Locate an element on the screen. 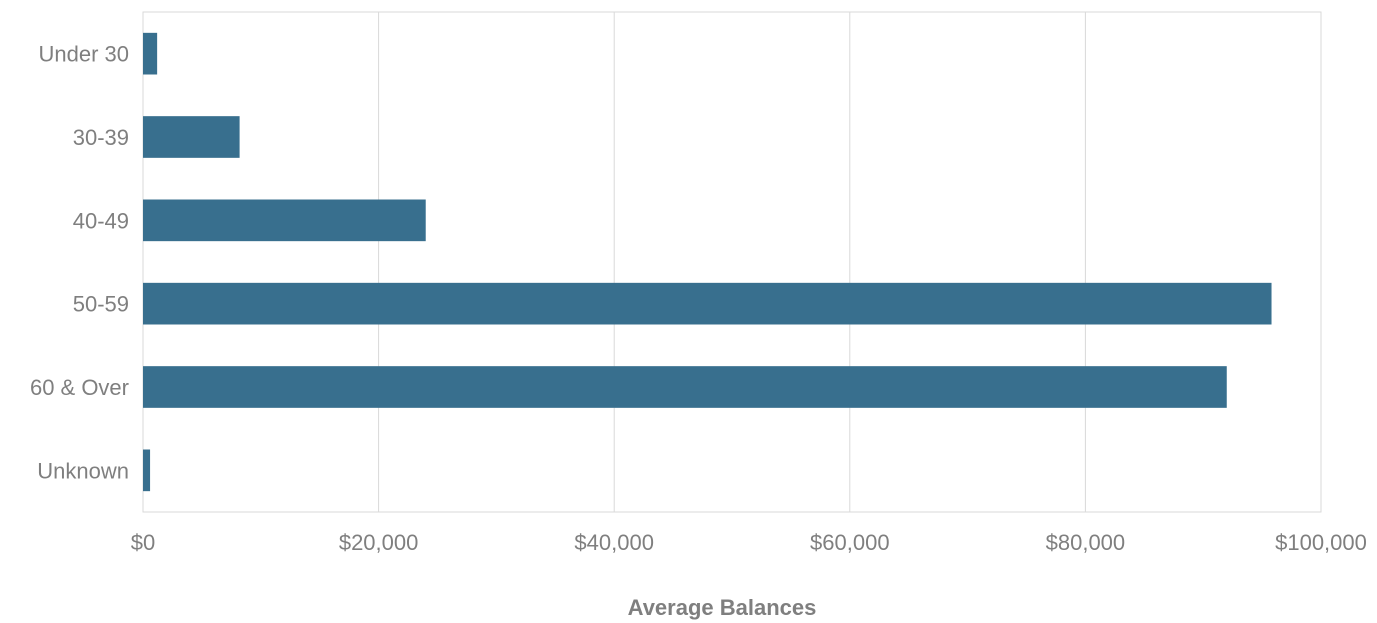 The height and width of the screenshot is (623, 1377). category-label: 50-59 is located at coordinates (101, 304).